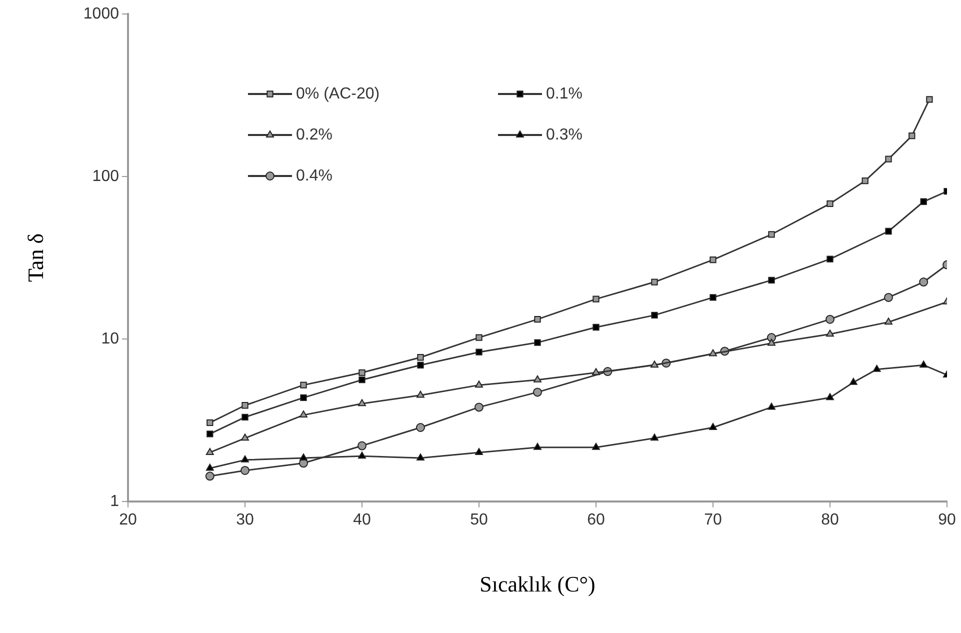  What do you see at coordinates (713, 519) in the screenshot?
I see `x-tick-label: 70` at bounding box center [713, 519].